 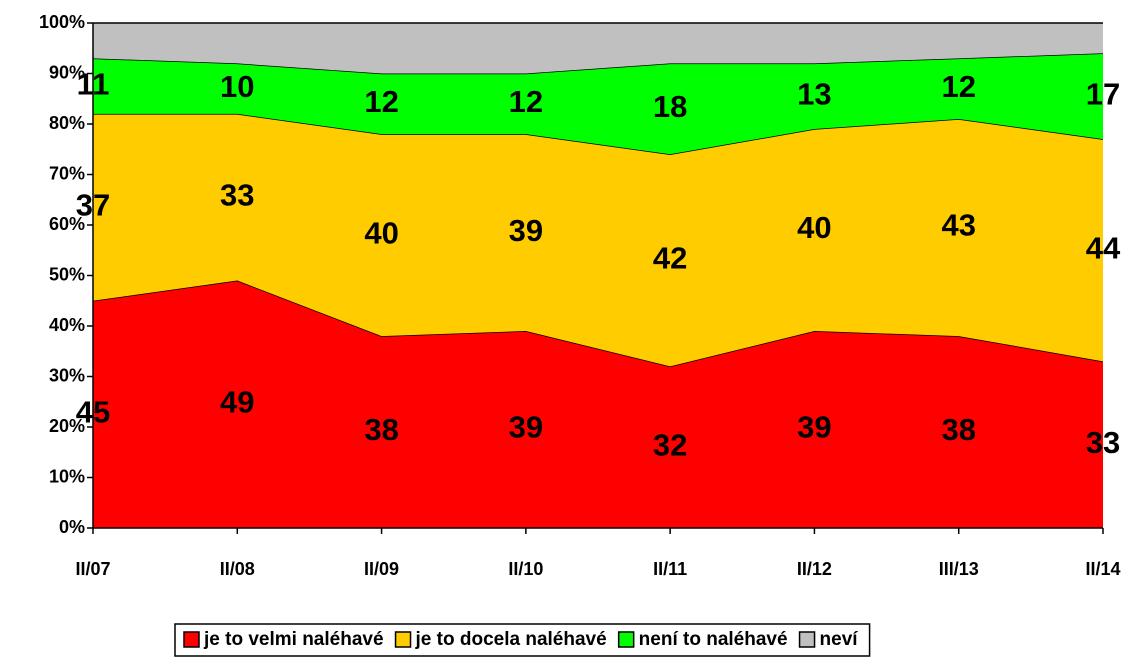 What do you see at coordinates (67, 224) in the screenshot?
I see `y-tick-label: 60%` at bounding box center [67, 224].